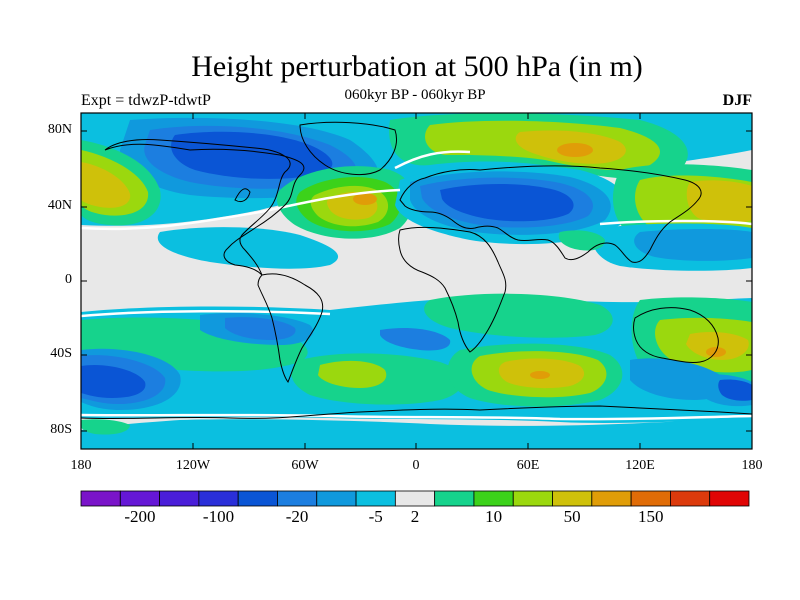 The image size is (800, 600). What do you see at coordinates (297, 516) in the screenshot?
I see `colorbar-label: -20` at bounding box center [297, 516].